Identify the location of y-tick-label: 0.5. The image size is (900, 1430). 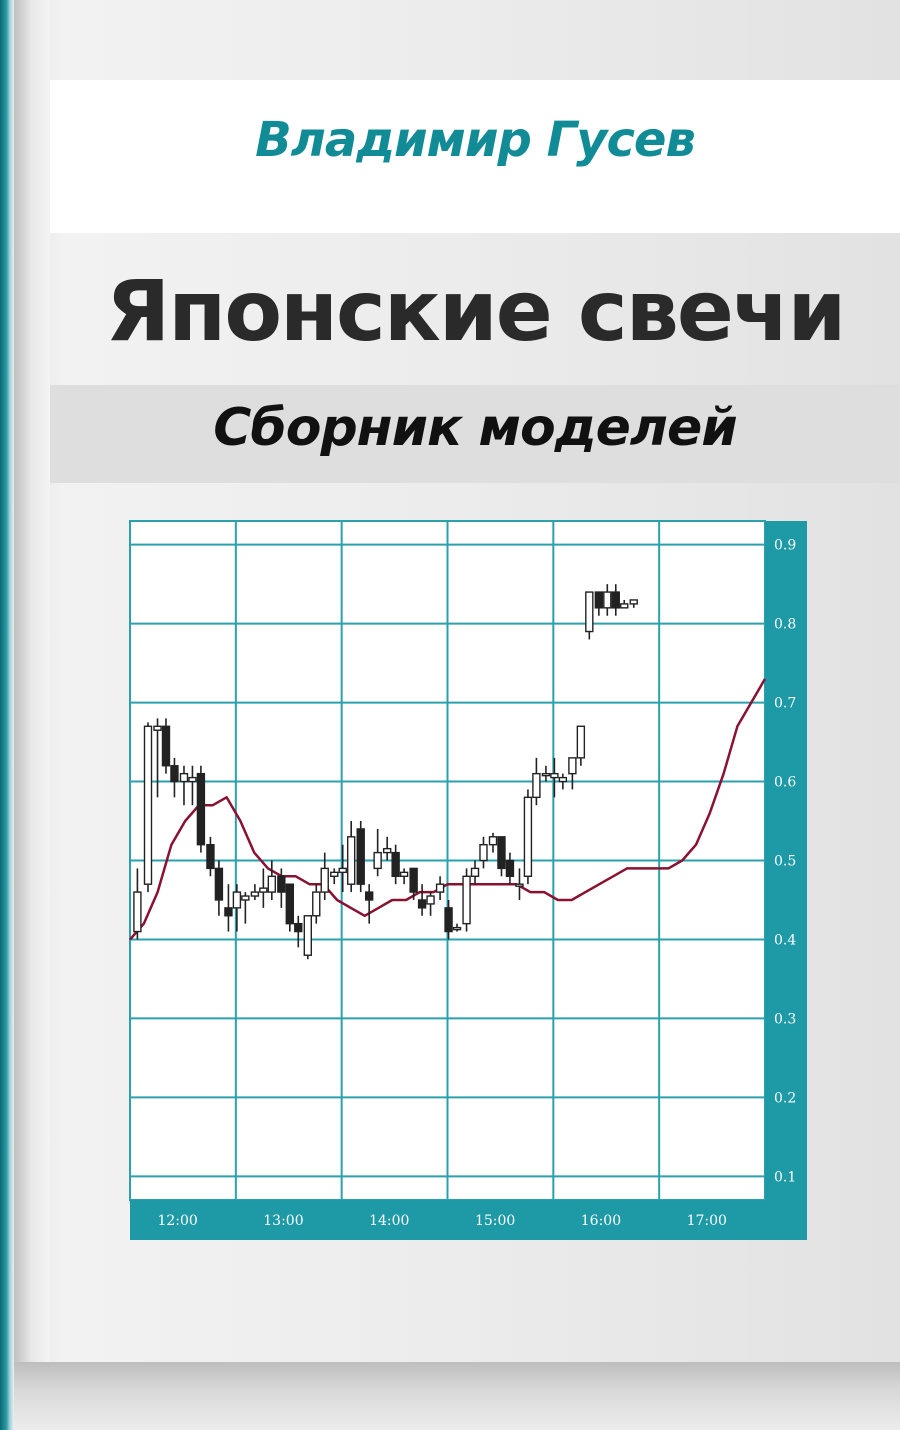
(785, 862).